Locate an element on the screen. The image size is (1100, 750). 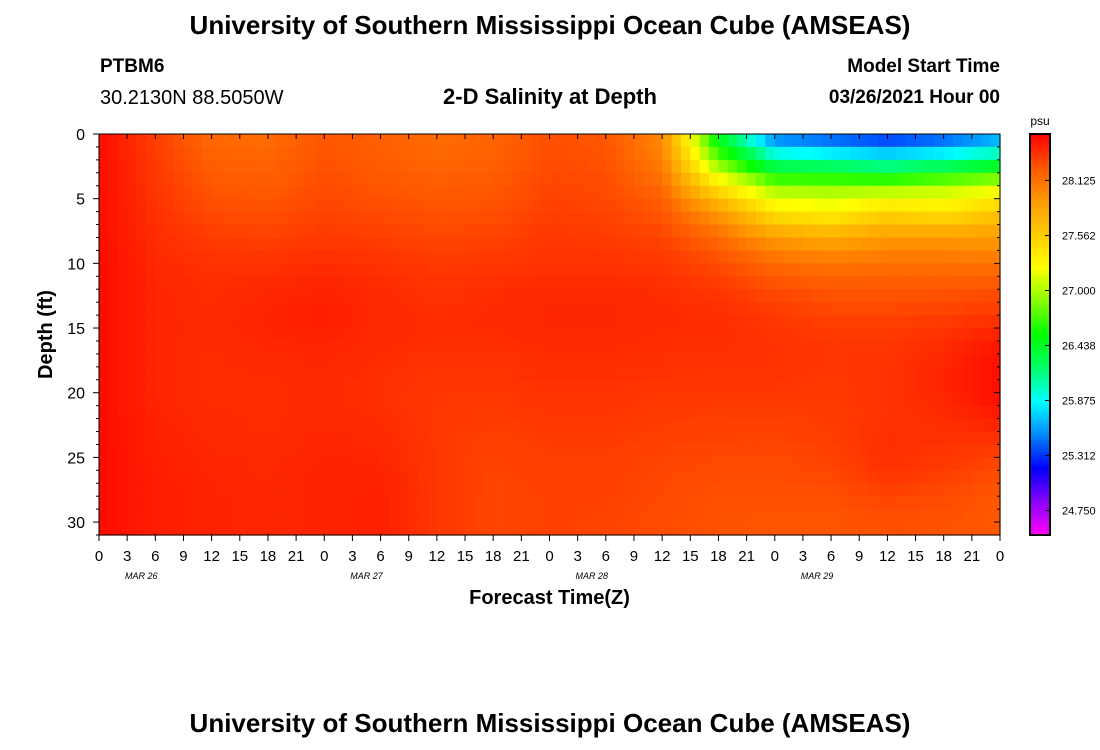
day-label: MAR 27 is located at coordinates (367, 576).